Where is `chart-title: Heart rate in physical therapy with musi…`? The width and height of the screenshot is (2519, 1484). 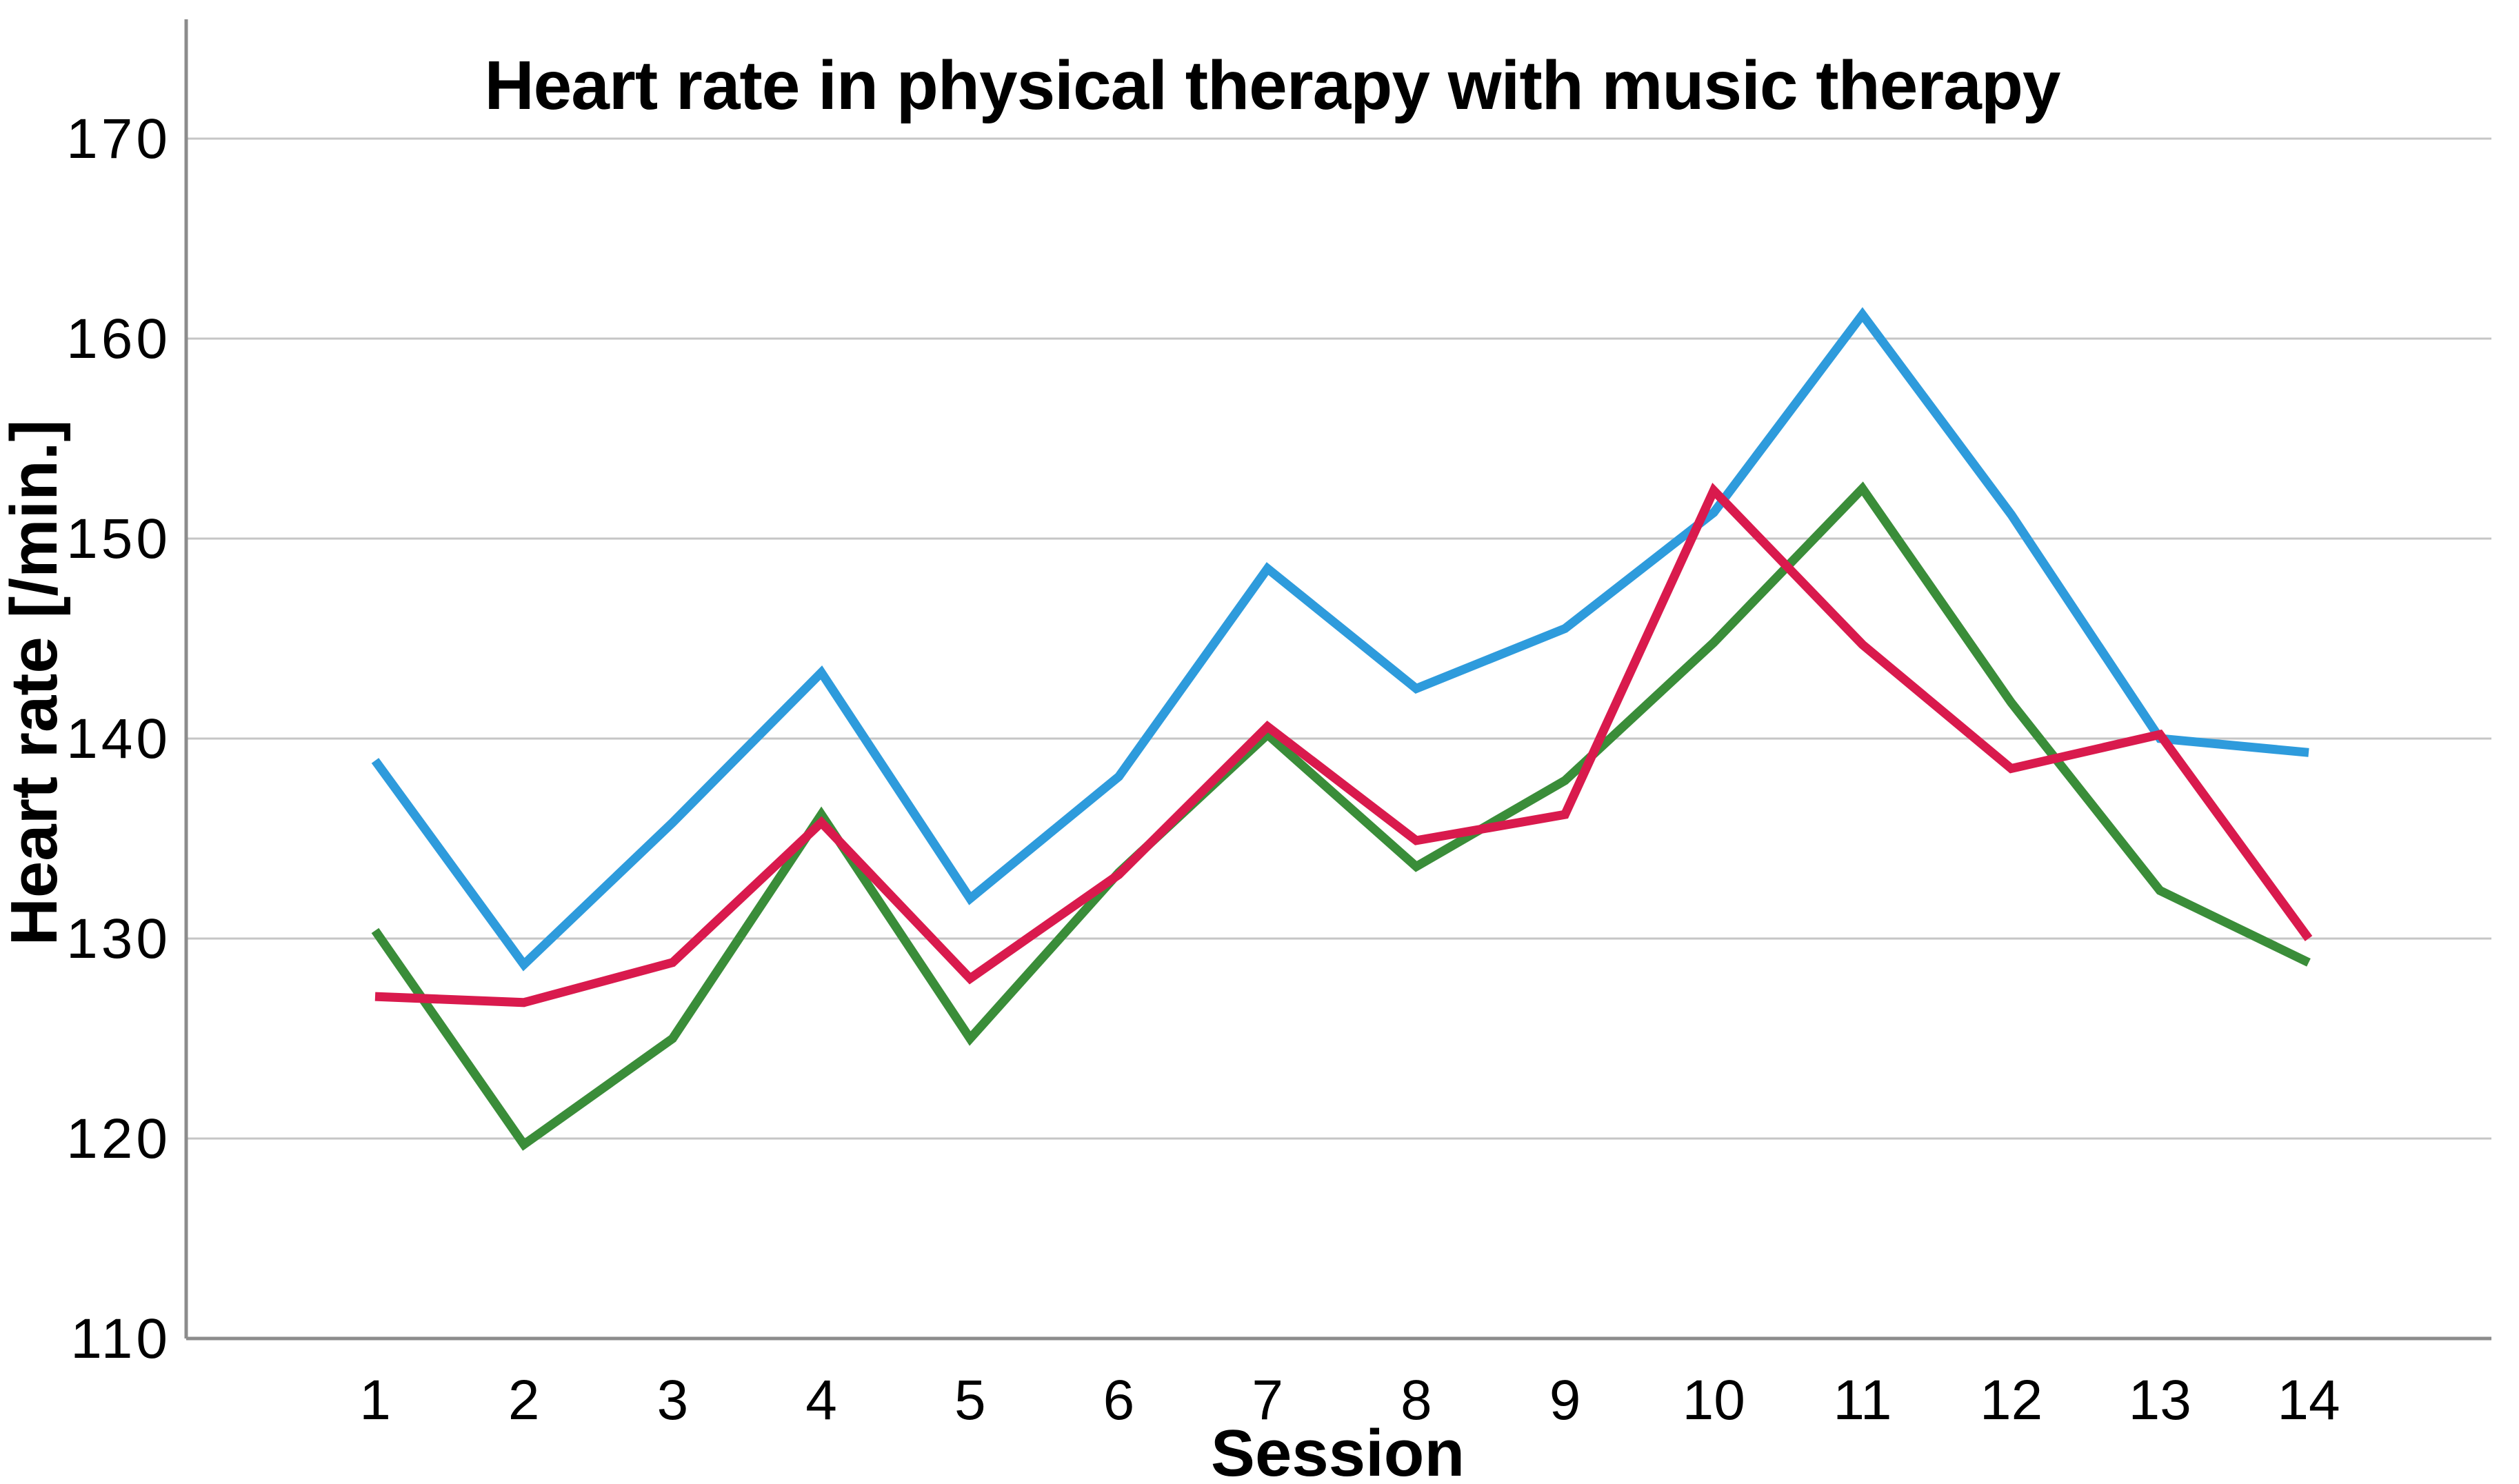 chart-title: Heart rate in physical therapy with musi… is located at coordinates (1272, 85).